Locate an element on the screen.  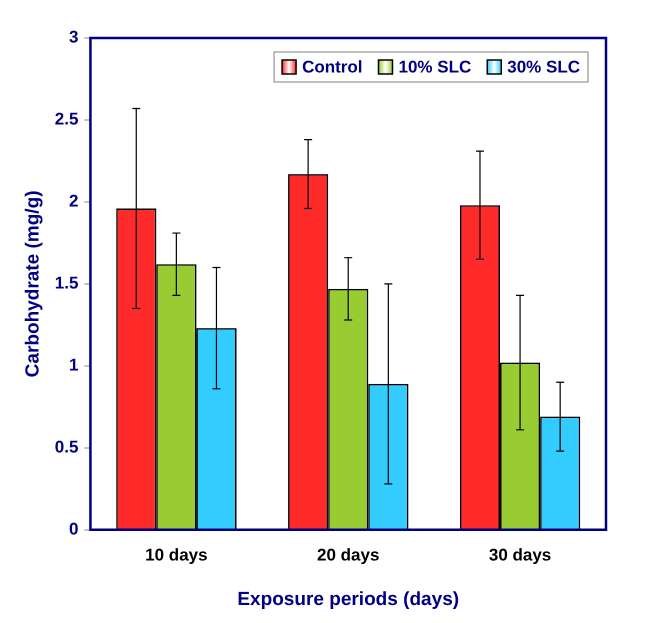
y-axis-title: Carbohydrate (mg/g) is located at coordinates (33, 284).